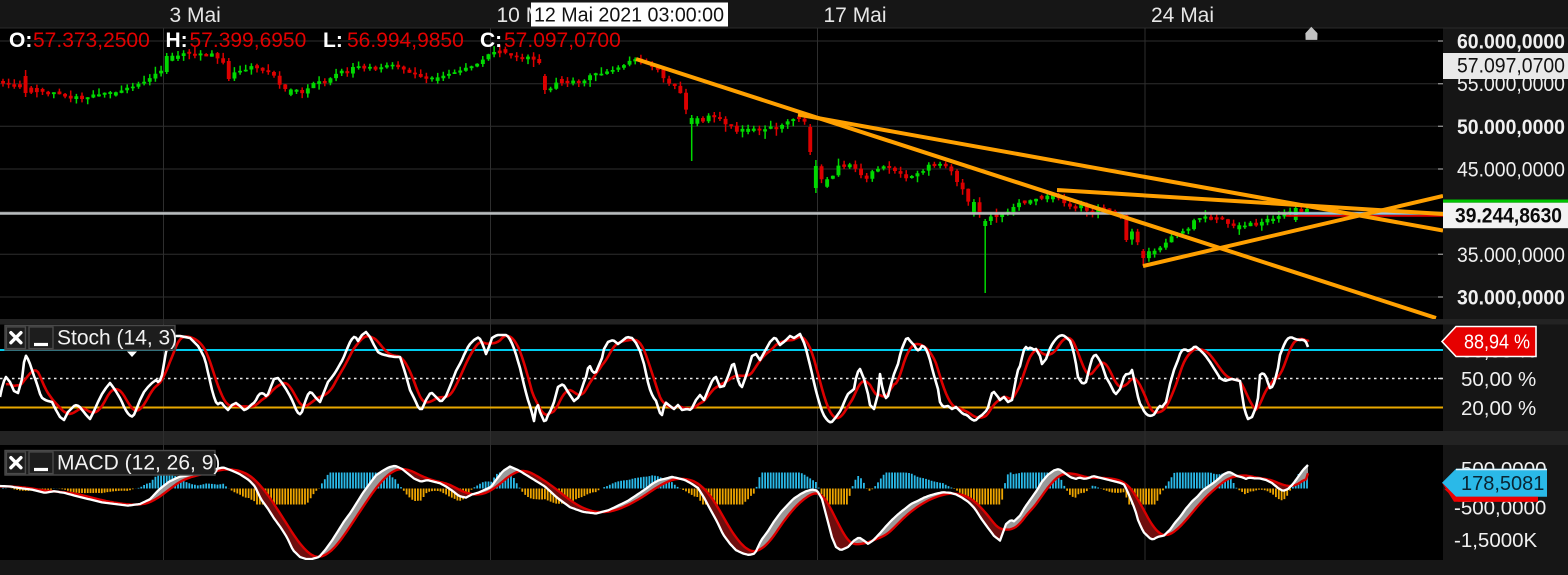 This screenshot has width=1568, height=575. I want to click on svg-text: 56.994,9850, so click(405, 40).